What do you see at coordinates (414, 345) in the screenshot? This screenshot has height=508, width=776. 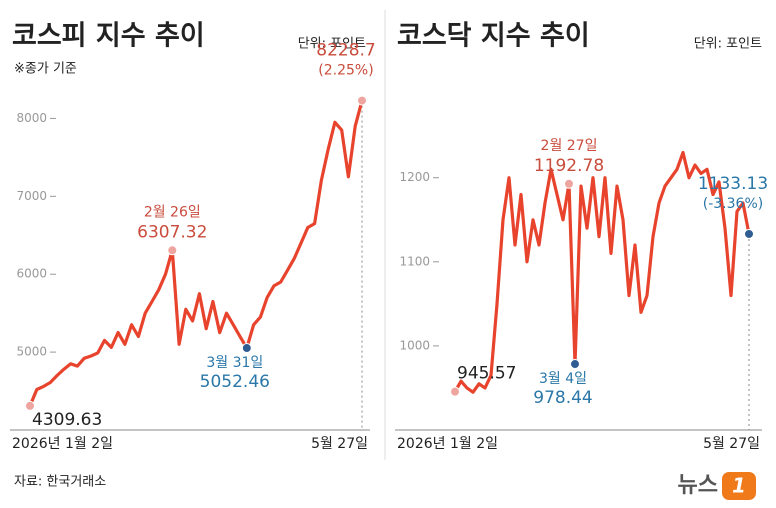 I see `y-tick-label: 1000` at bounding box center [414, 345].